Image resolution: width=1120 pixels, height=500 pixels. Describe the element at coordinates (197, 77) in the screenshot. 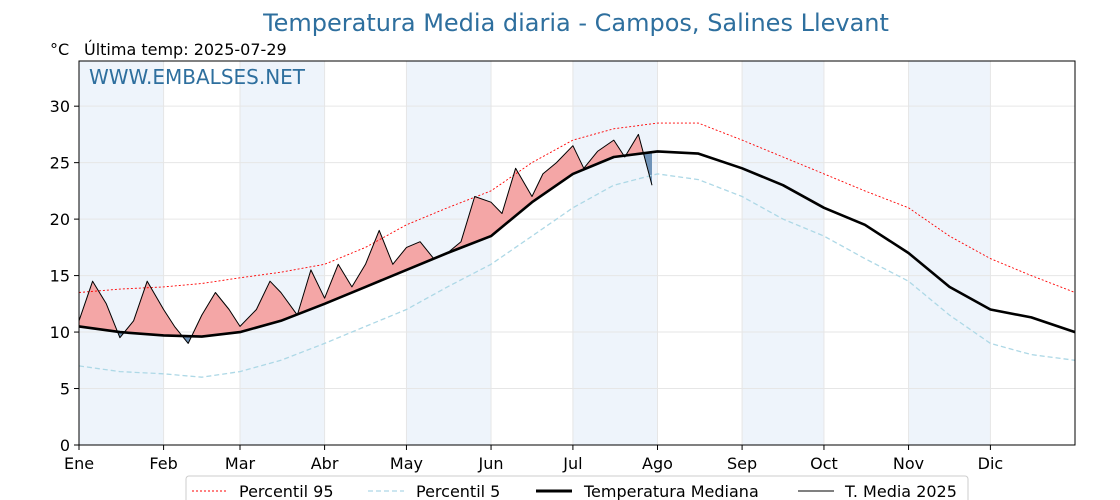

I see `watermark: WWW.EMBALSES.NET` at that location.